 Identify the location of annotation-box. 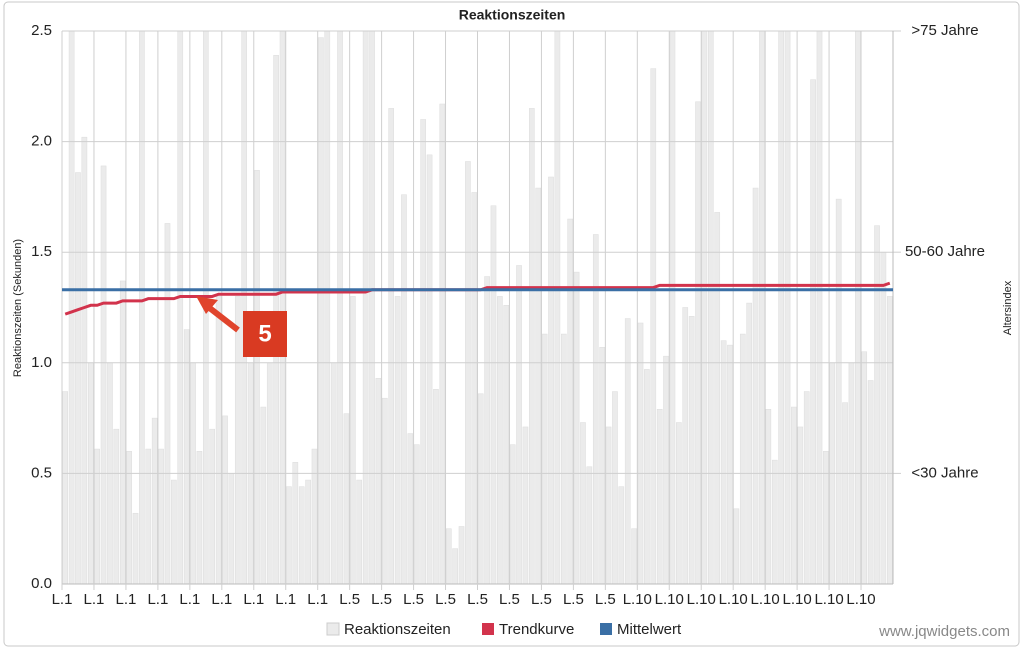
(265, 334).